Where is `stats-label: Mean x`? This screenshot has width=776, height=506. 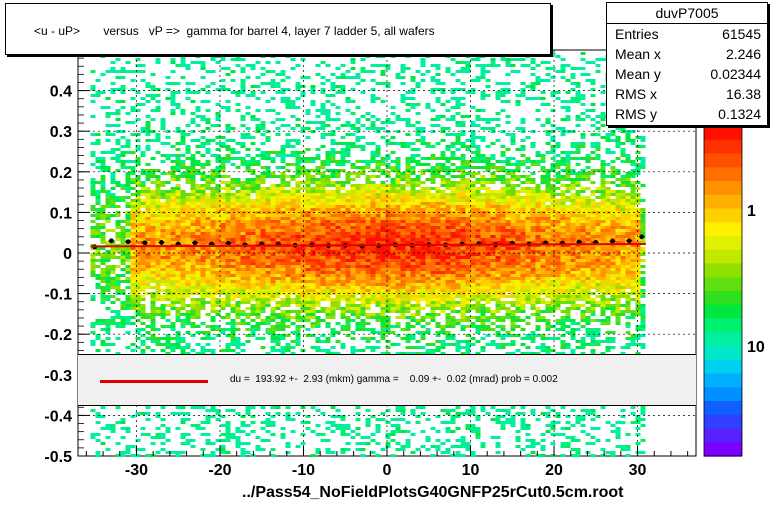 stats-label: Mean x is located at coordinates (638, 54).